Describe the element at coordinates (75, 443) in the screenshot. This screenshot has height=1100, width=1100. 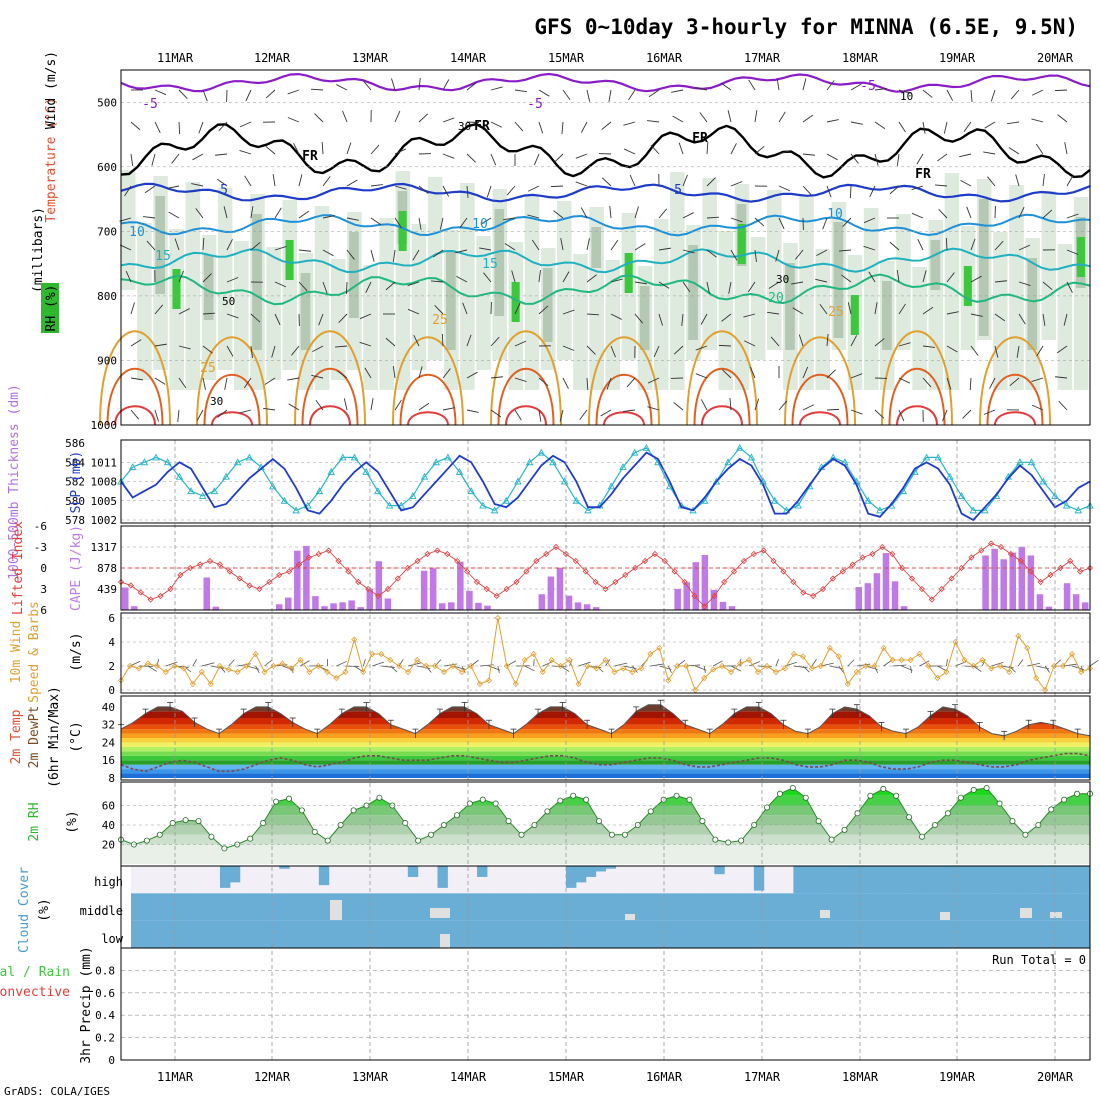
I see `thickness-tick: 586` at that location.